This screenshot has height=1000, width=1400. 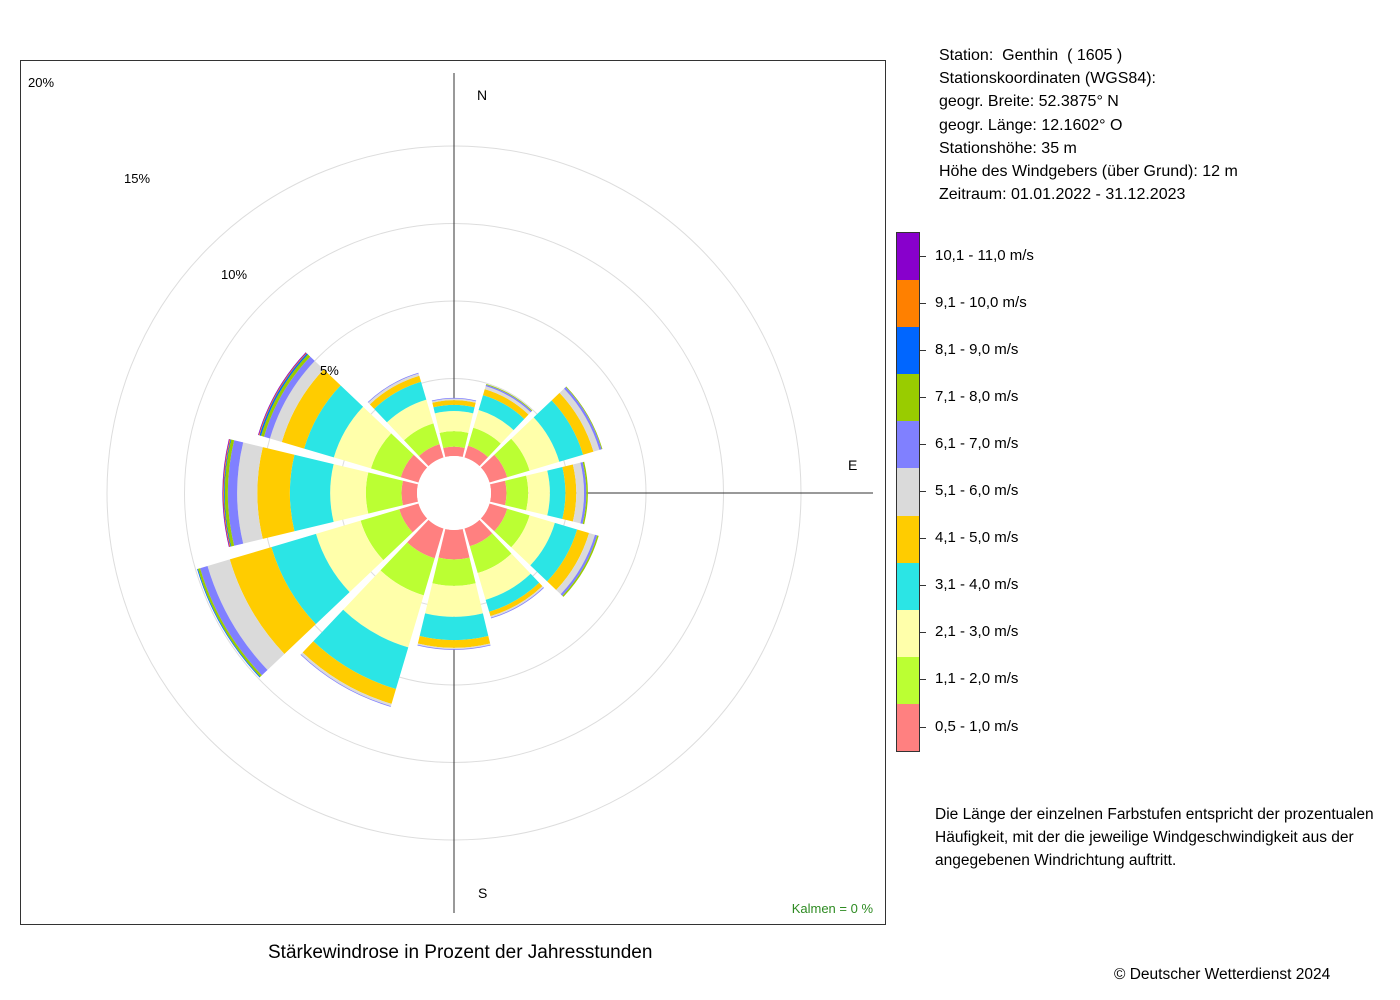 I want to click on north-label: N, so click(x=482, y=95).